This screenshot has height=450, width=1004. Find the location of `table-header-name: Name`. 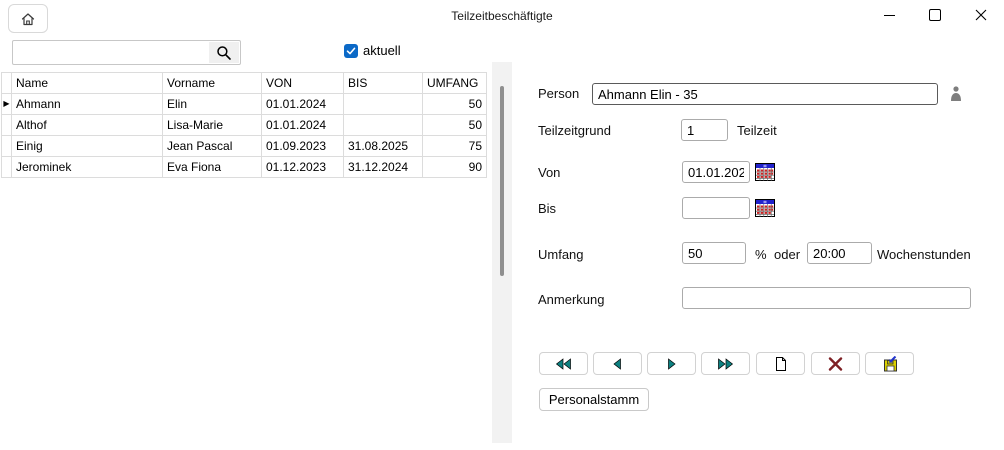

table-header-name: Name is located at coordinates (87, 83).